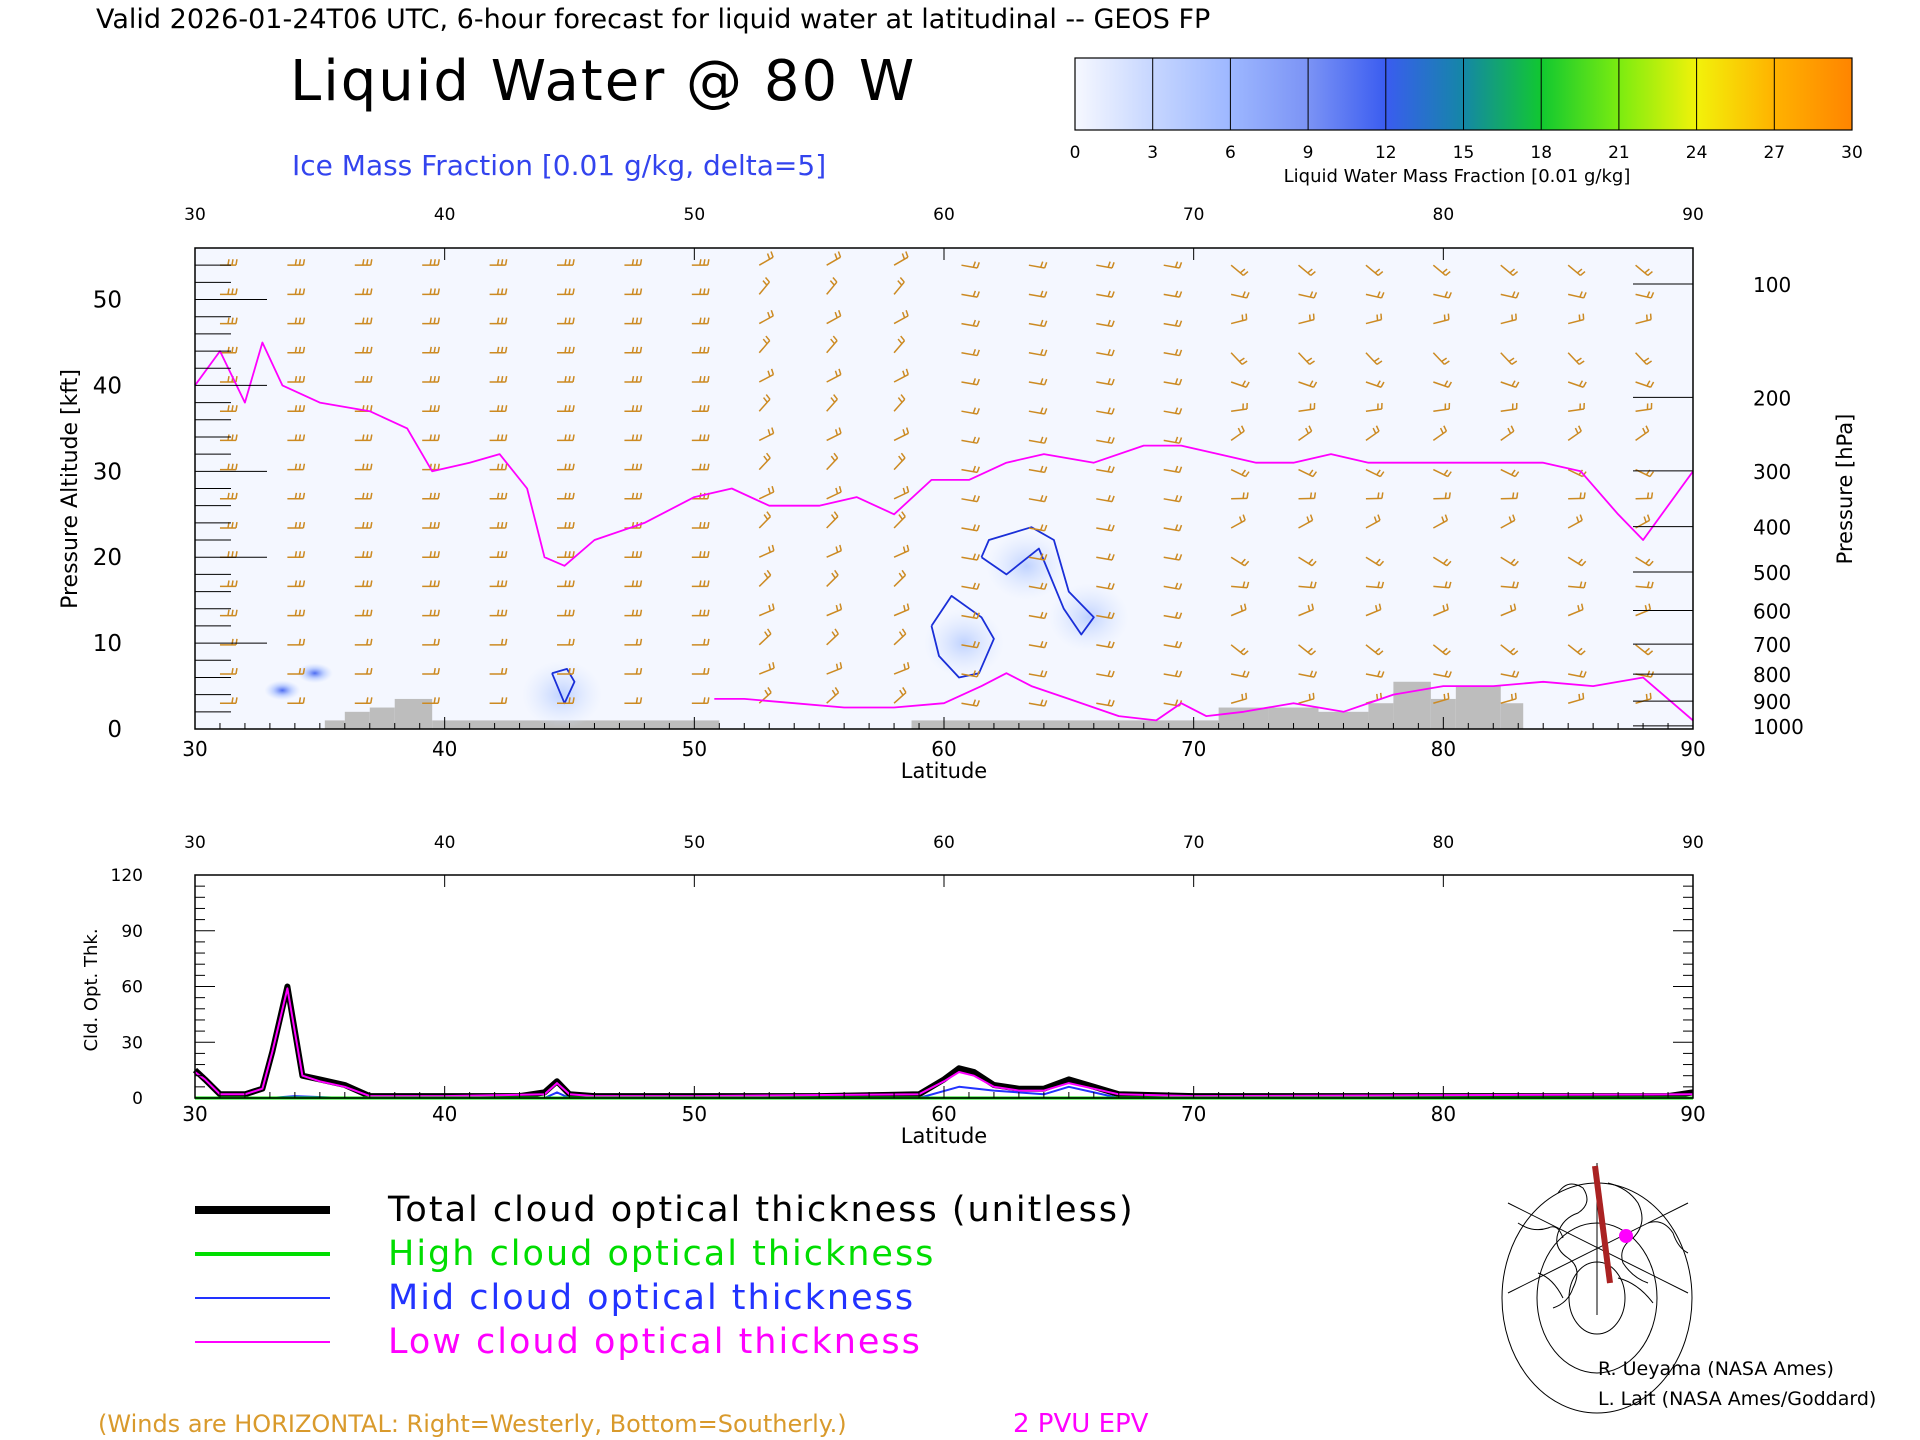 Image resolution: width=1920 pixels, height=1440 pixels. I want to click on legend-label: Mid cloud optical thickness, so click(651, 1298).